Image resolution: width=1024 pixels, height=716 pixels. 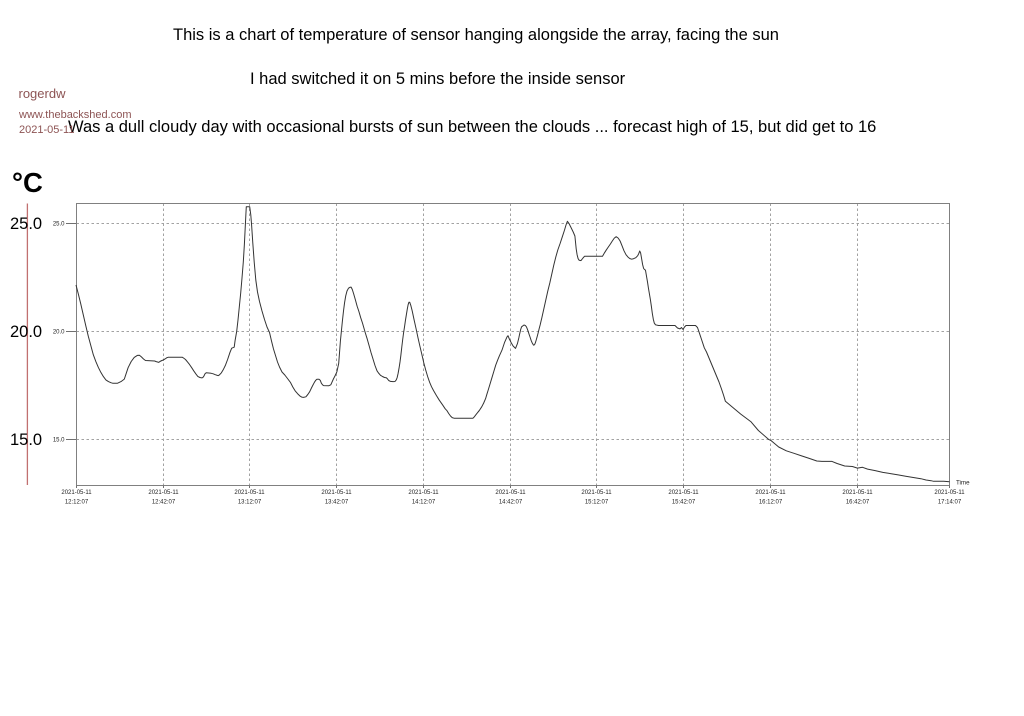 What do you see at coordinates (424, 503) in the screenshot?
I see `svg-text: 14:12:07` at bounding box center [424, 503].